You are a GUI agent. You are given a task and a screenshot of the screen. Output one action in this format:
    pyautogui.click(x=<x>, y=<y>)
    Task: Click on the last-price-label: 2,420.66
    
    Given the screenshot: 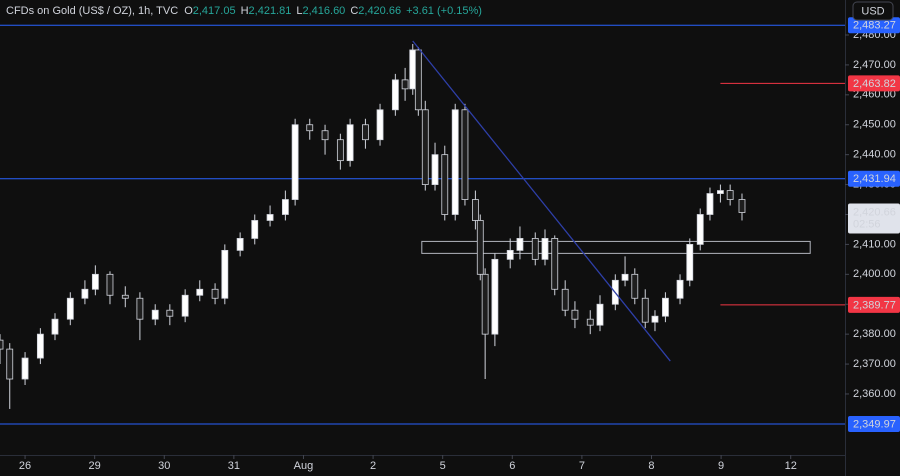 What is the action you would take?
    pyautogui.click(x=874, y=212)
    